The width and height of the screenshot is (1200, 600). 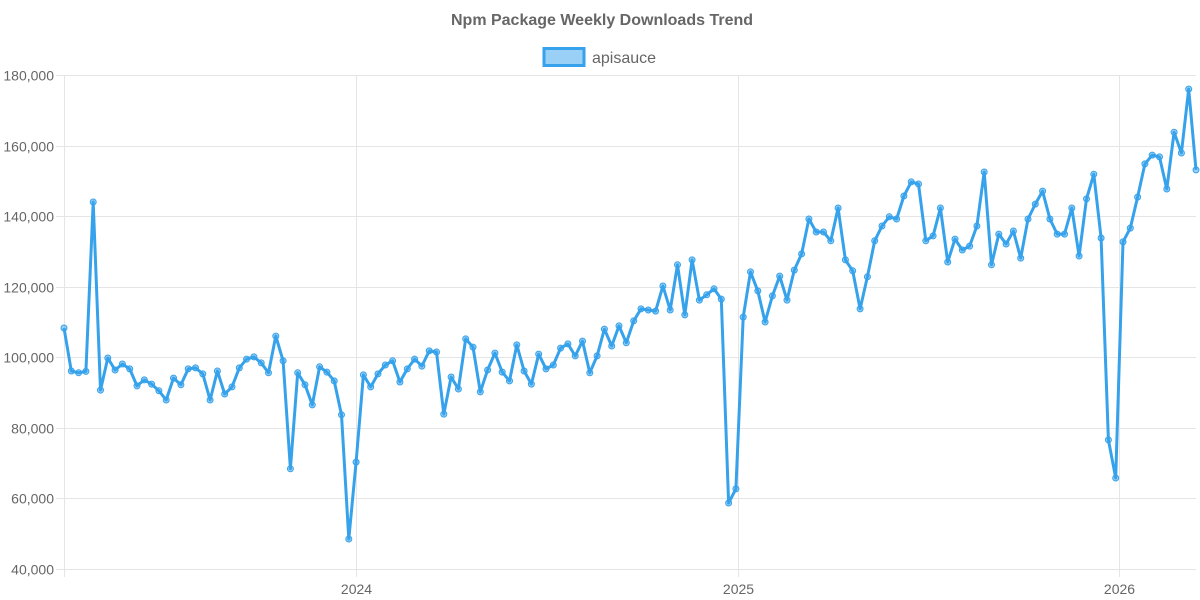 What do you see at coordinates (564, 57) in the screenshot?
I see `legend-swatch` at bounding box center [564, 57].